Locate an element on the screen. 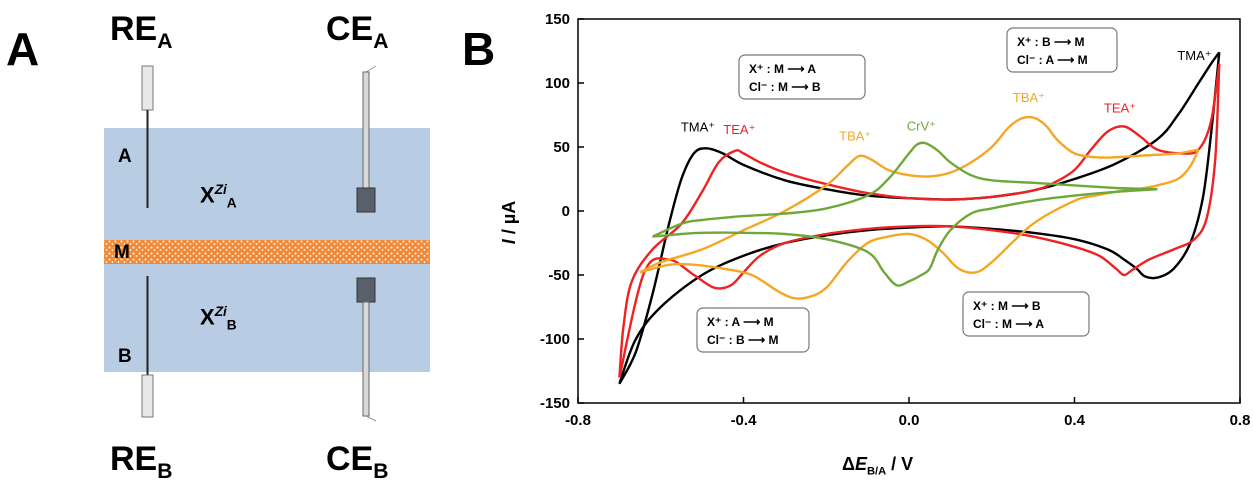  process-box-3: X⁺ : A ⟶ M Cl⁻ : B ⟶ M is located at coordinates (753, 330).